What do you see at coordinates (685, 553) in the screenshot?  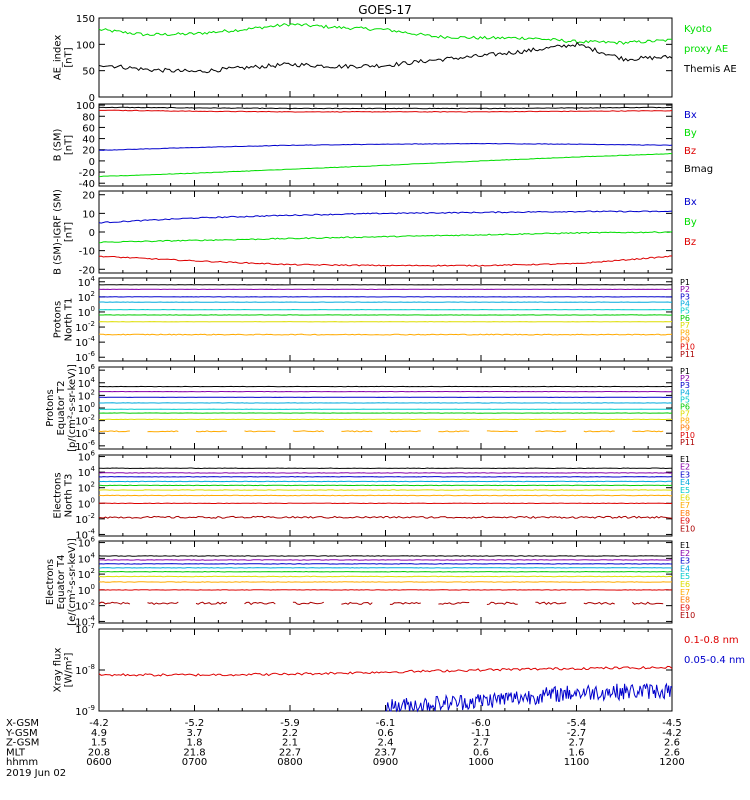 I see `legend-entry: E2` at bounding box center [685, 553].